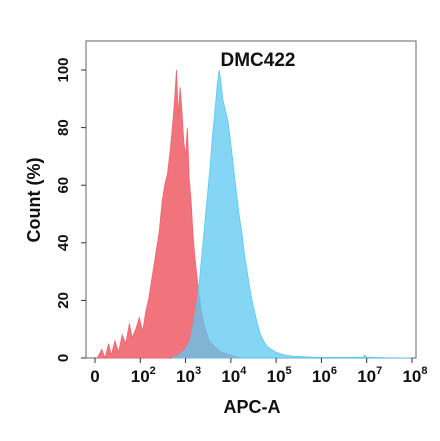  I want to click on x-axis-title: APC-A, so click(252, 407).